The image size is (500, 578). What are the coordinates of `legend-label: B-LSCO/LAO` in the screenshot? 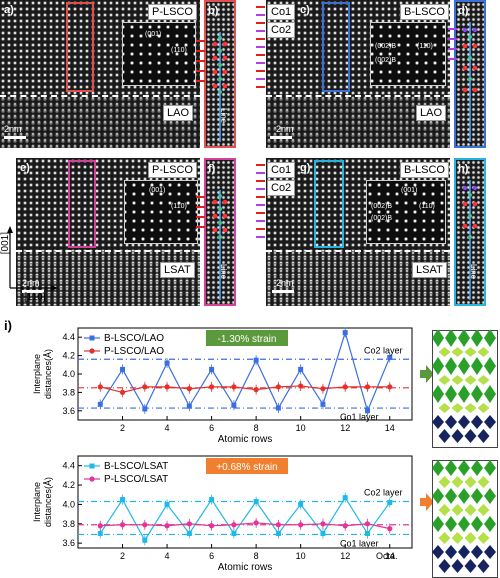 It's located at (134, 338).